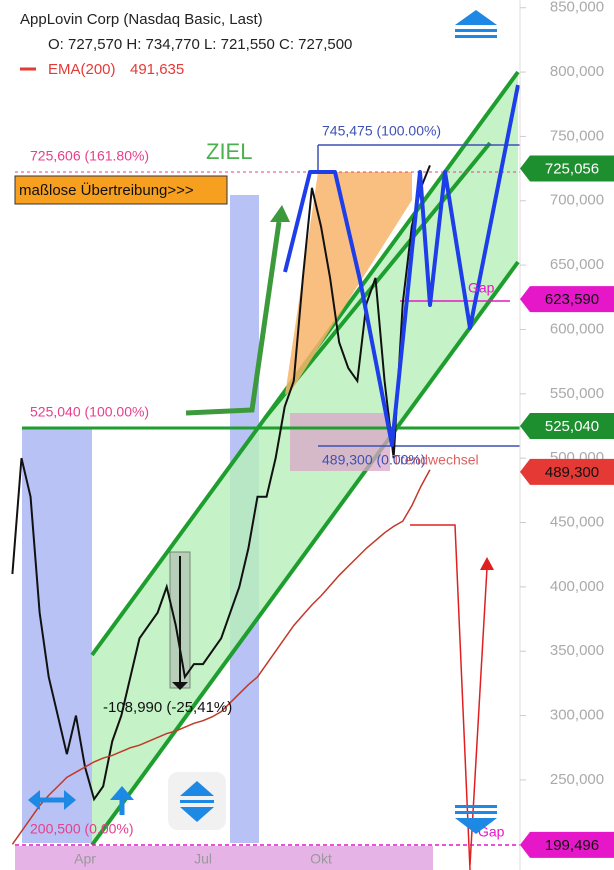 The image size is (614, 870). What do you see at coordinates (89, 156) in the screenshot?
I see `fib-label: 725,606 (161.80%)` at bounding box center [89, 156].